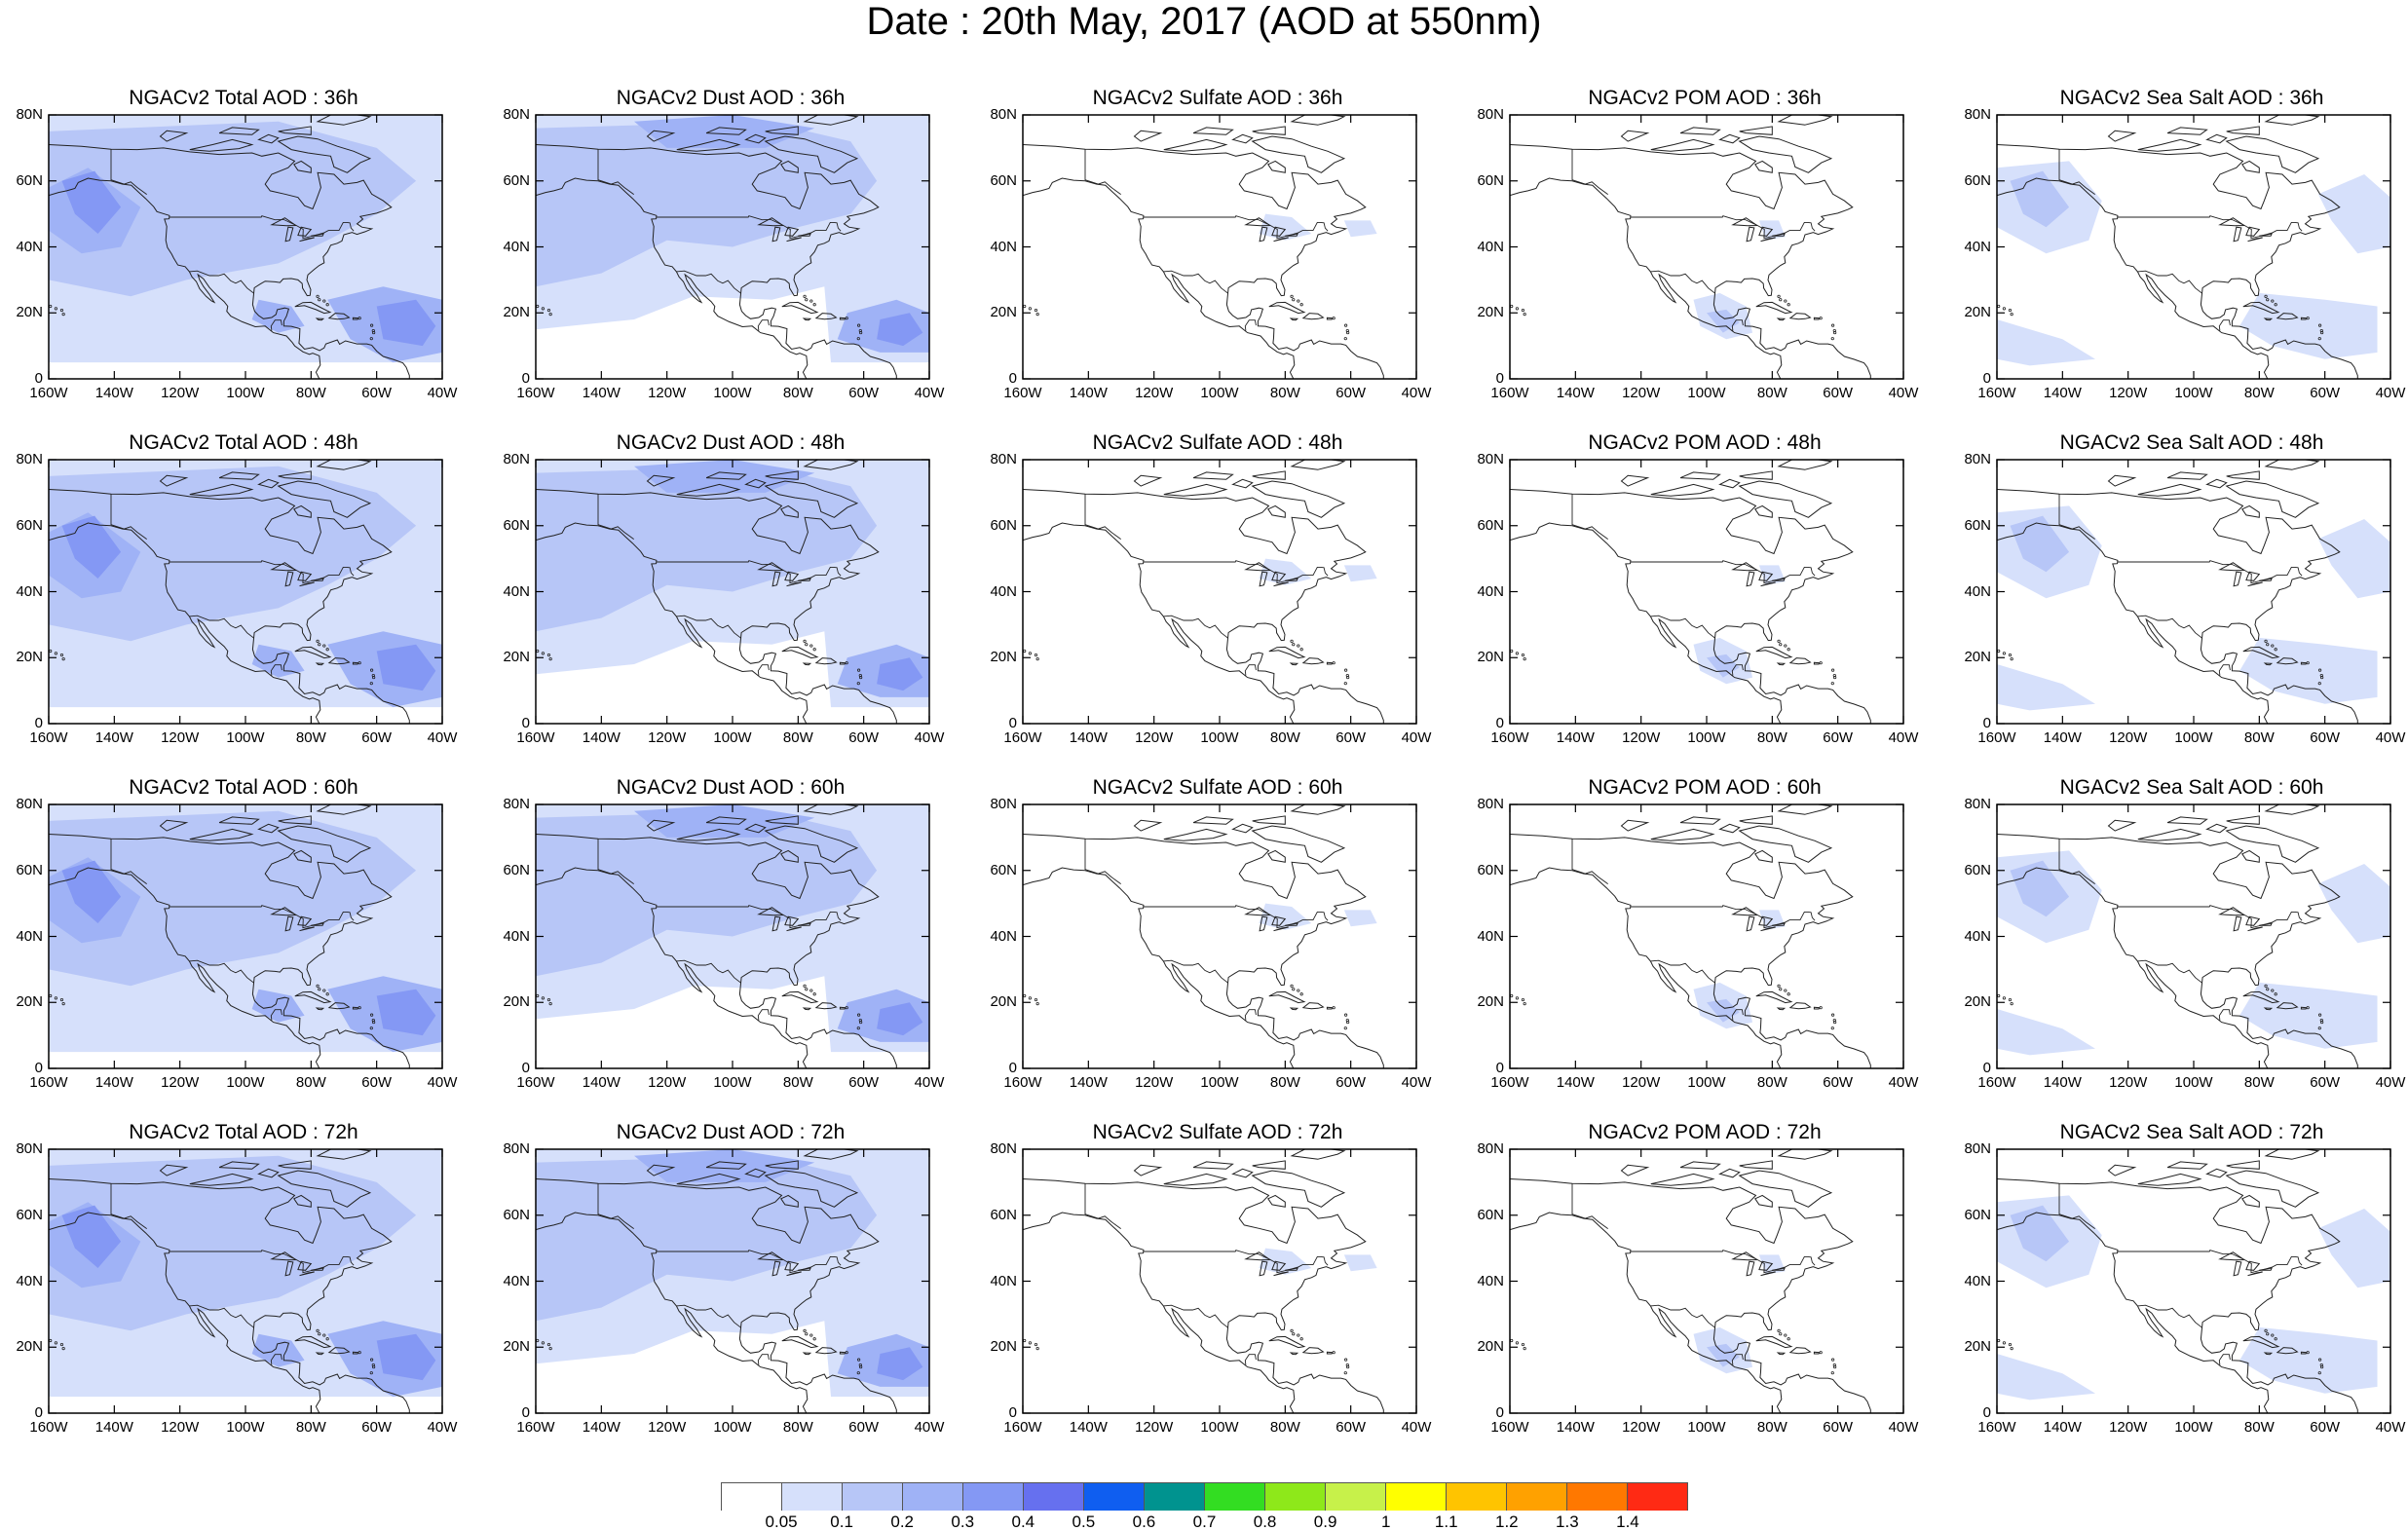 This screenshot has width=2408, height=1531. I want to click on lat-label: 0, so click(38, 379).